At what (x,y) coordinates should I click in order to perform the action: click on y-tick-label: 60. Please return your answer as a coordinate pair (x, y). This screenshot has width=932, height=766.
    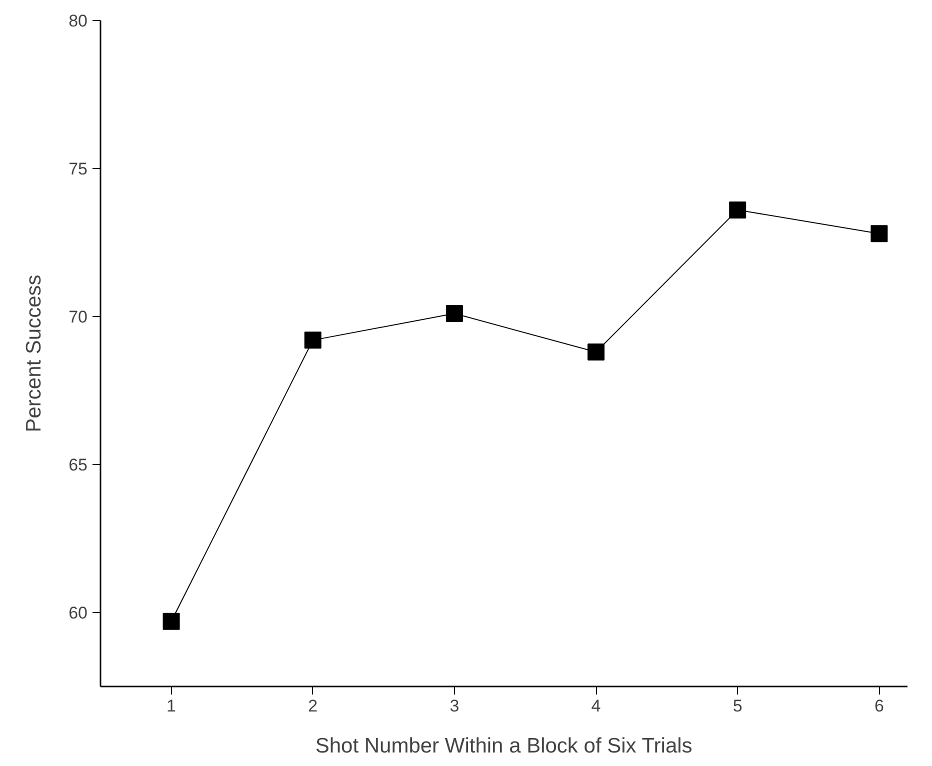
    Looking at the image, I should click on (78, 613).